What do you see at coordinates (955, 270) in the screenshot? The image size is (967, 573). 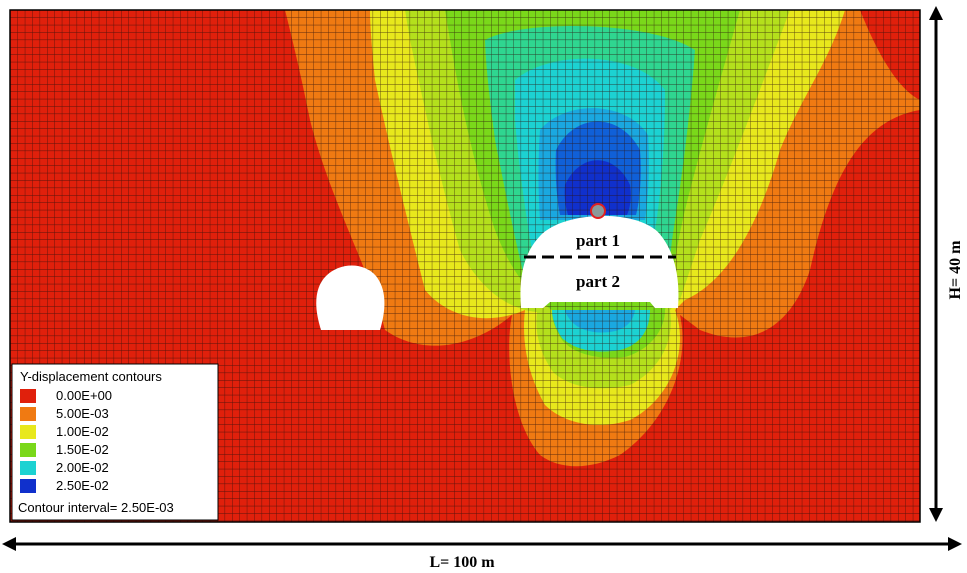 I see `height-label: H= 40 m` at bounding box center [955, 270].